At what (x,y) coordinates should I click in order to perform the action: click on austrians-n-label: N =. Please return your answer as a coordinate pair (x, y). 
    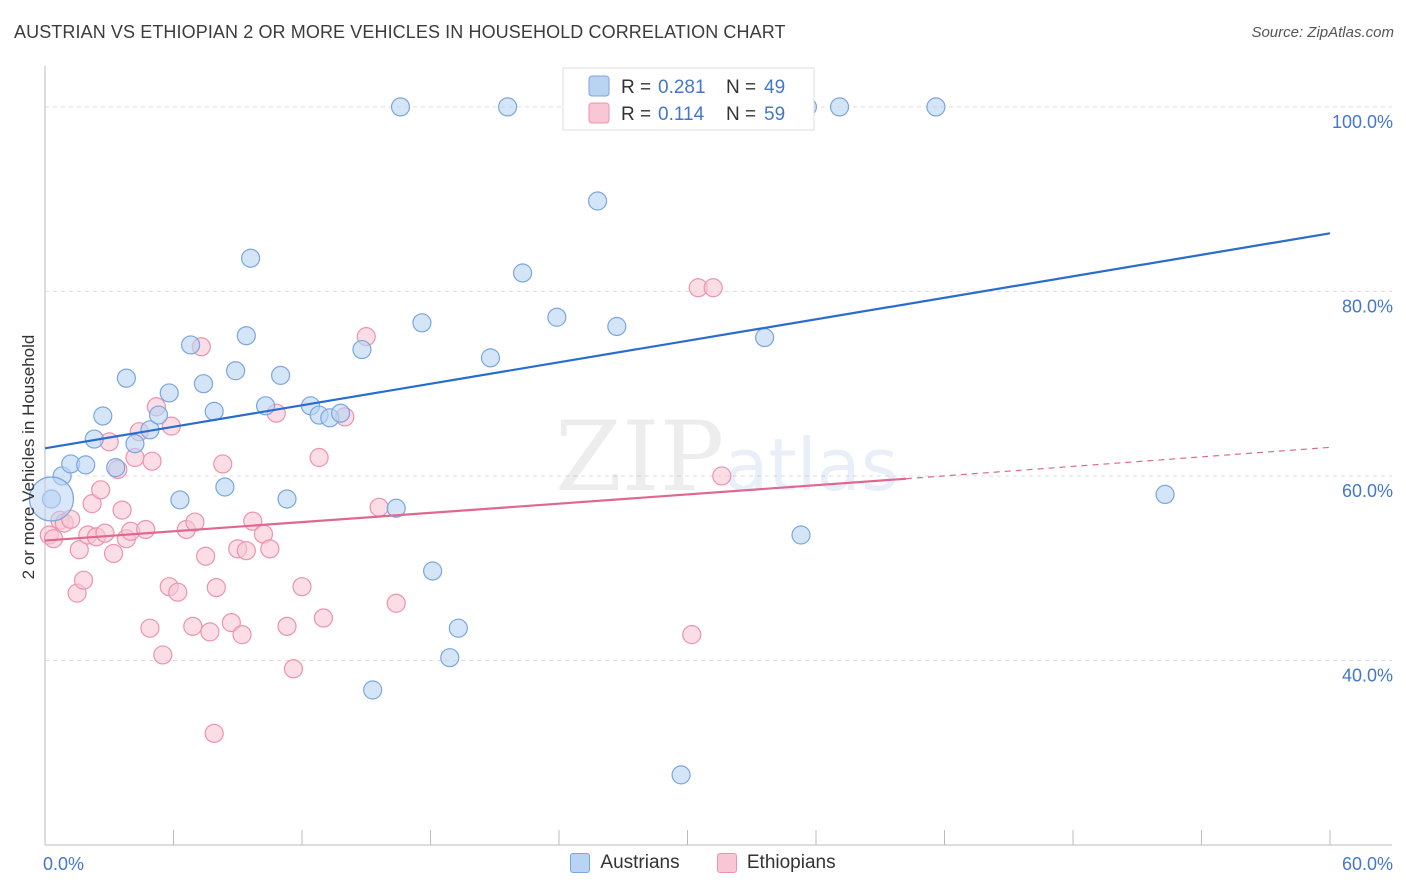
    Looking at the image, I should click on (741, 87).